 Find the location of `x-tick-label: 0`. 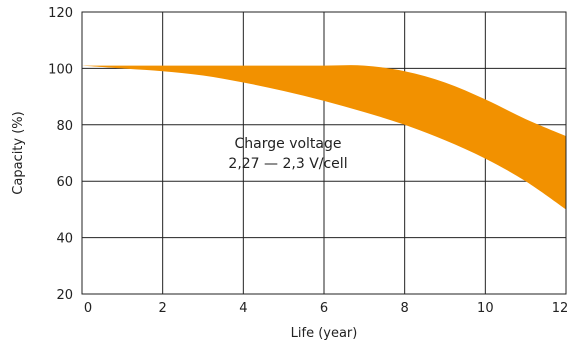

x-tick-label: 0 is located at coordinates (88, 308).